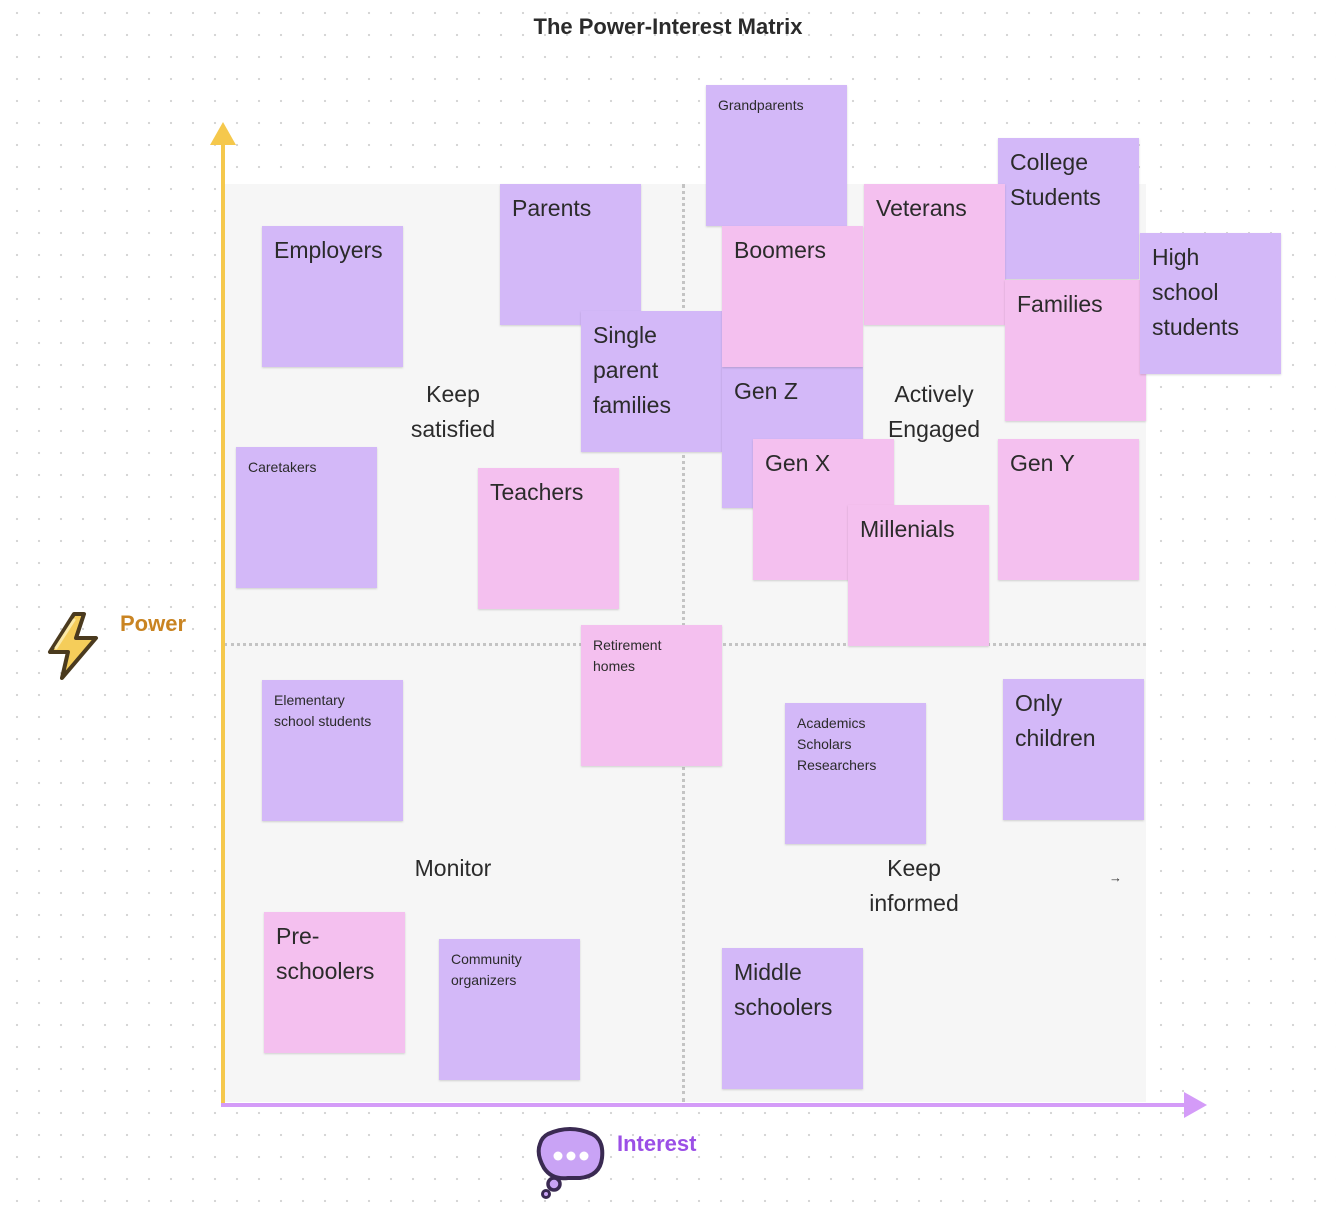 Image resolution: width=1336 pixels, height=1214 pixels. What do you see at coordinates (855, 773) in the screenshot?
I see `sticky-note-academics-scholars-researchers: Academics Scholars Researchers` at bounding box center [855, 773].